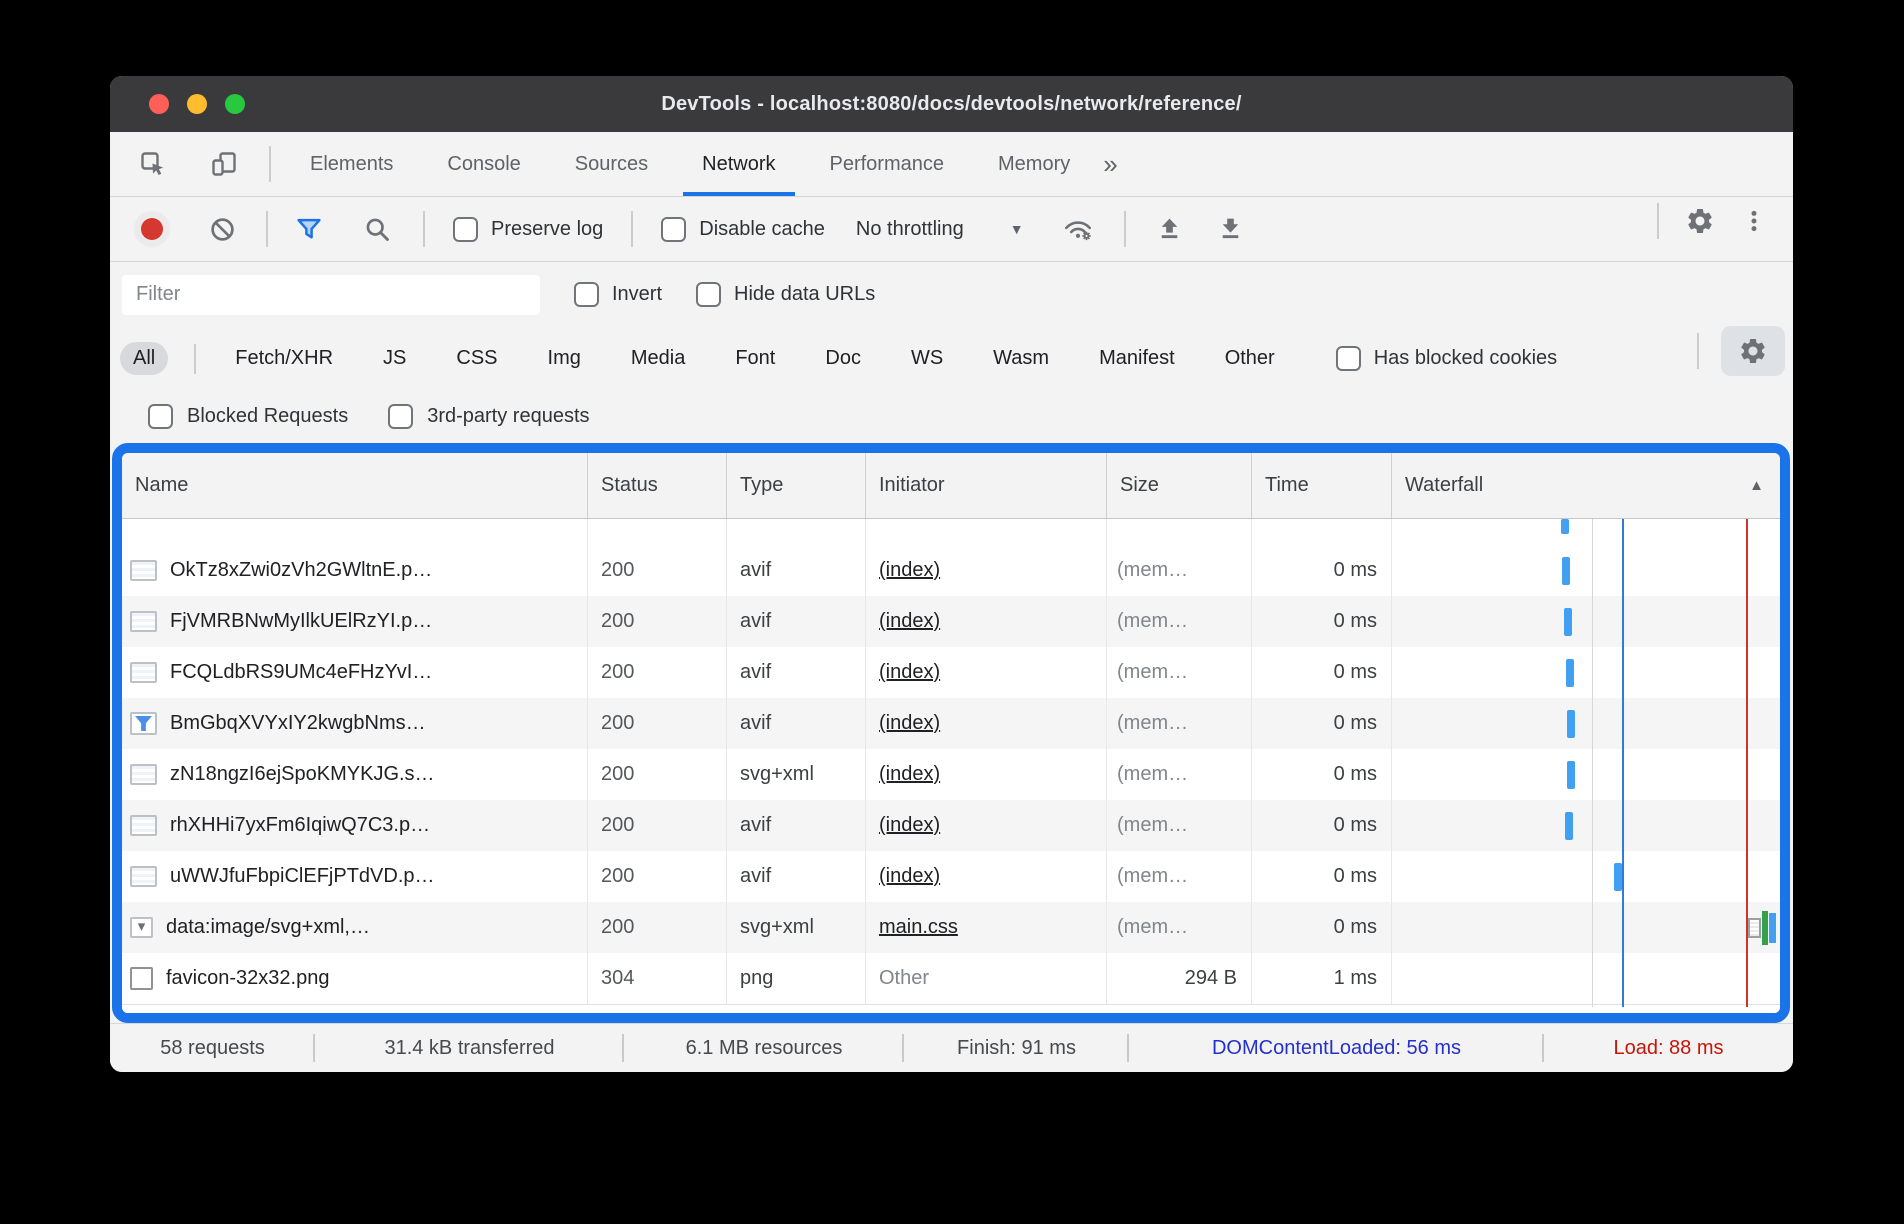 The width and height of the screenshot is (1904, 1224). What do you see at coordinates (1034, 163) in the screenshot?
I see `tab-memory: Memory` at bounding box center [1034, 163].